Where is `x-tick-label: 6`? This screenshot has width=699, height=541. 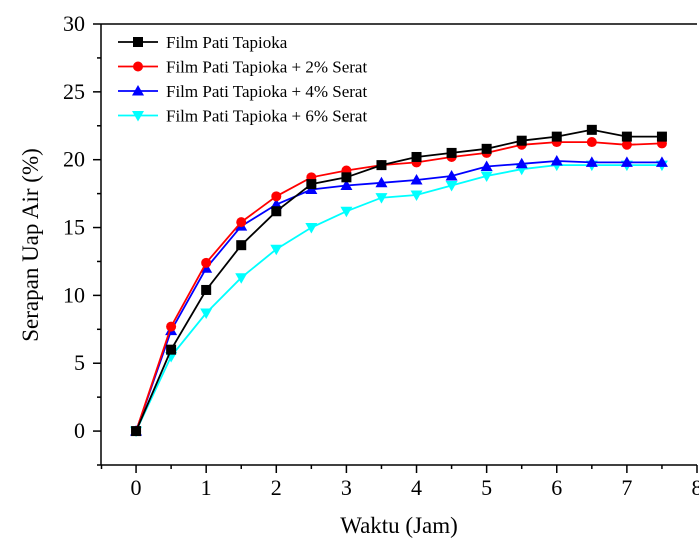
x-tick-label: 6 is located at coordinates (556, 487).